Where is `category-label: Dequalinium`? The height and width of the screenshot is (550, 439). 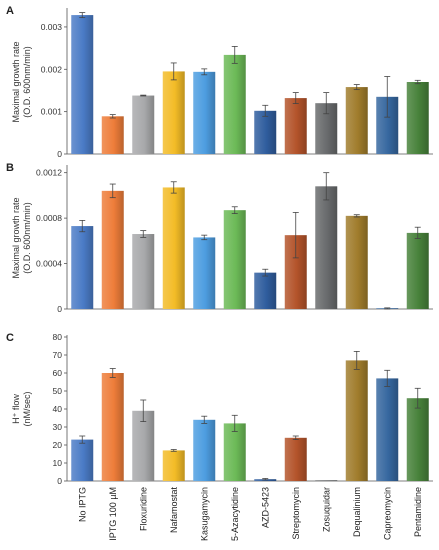
category-label: Dequalinium is located at coordinates (357, 512).